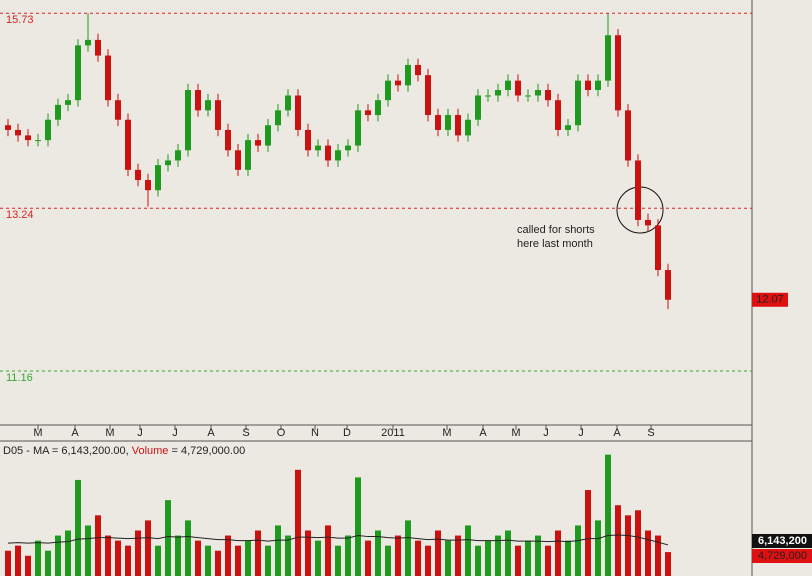 This screenshot has height=576, width=812. Describe the element at coordinates (315, 433) in the screenshot. I see `x-tick-label: N` at that location.